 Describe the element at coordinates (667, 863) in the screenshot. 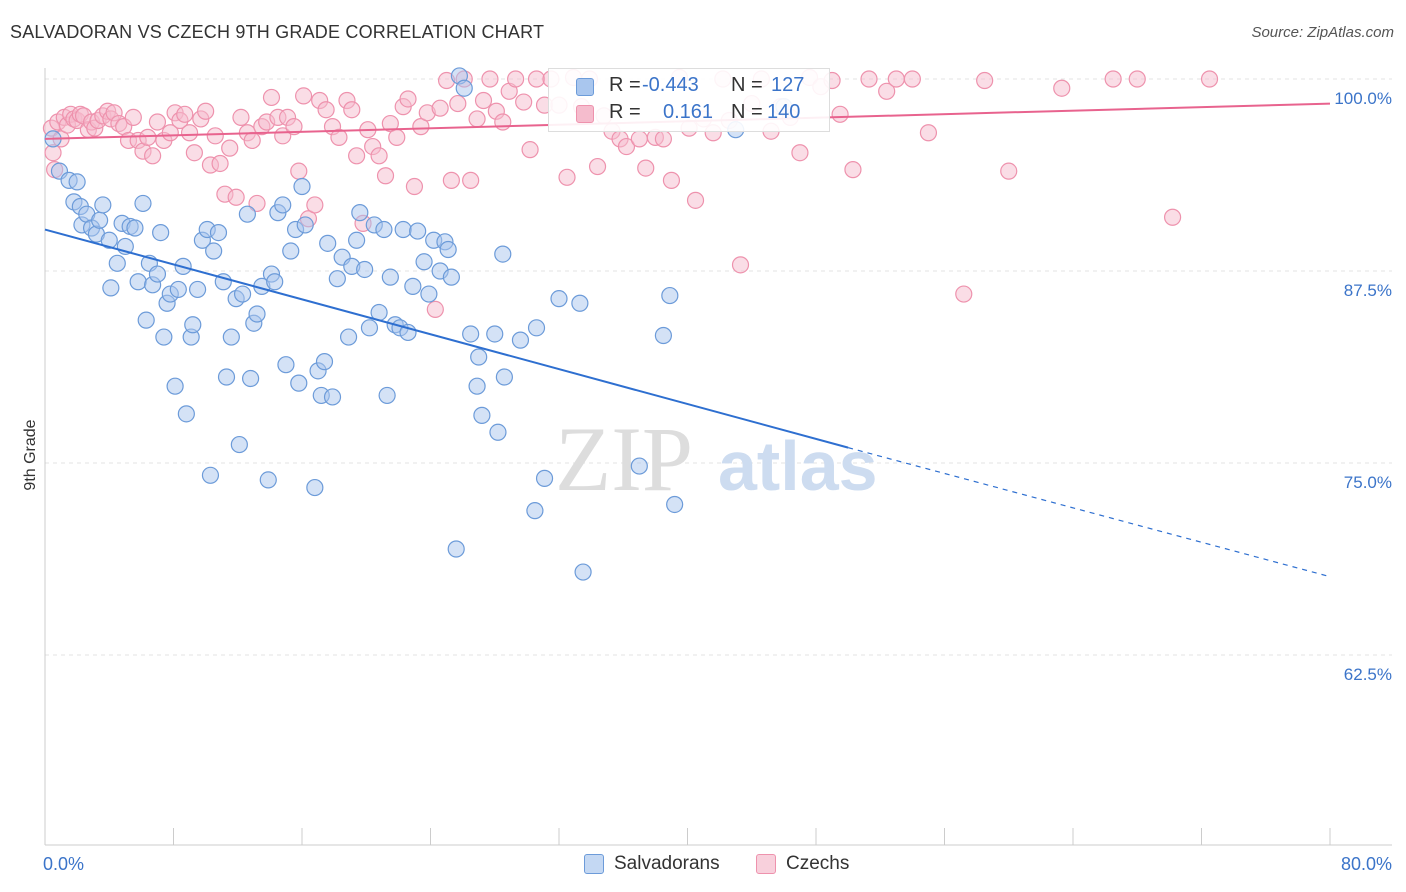

I see `legend-label-salvadorans: Salvadorans` at that location.